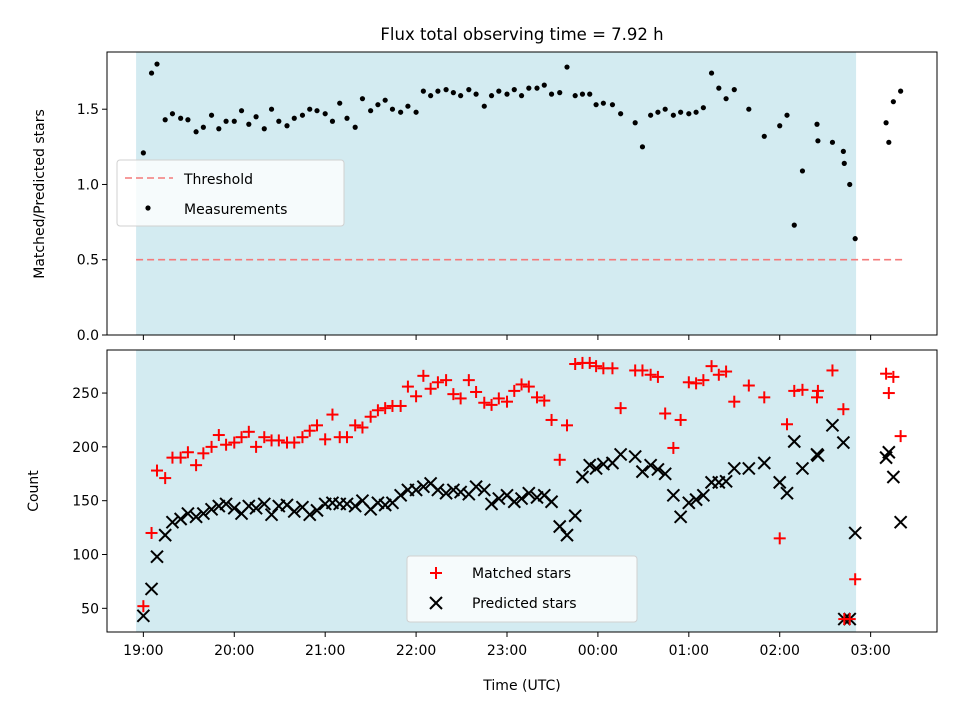  Describe the element at coordinates (521, 686) in the screenshot. I see `x-axis-label: Time (UTC)` at that location.